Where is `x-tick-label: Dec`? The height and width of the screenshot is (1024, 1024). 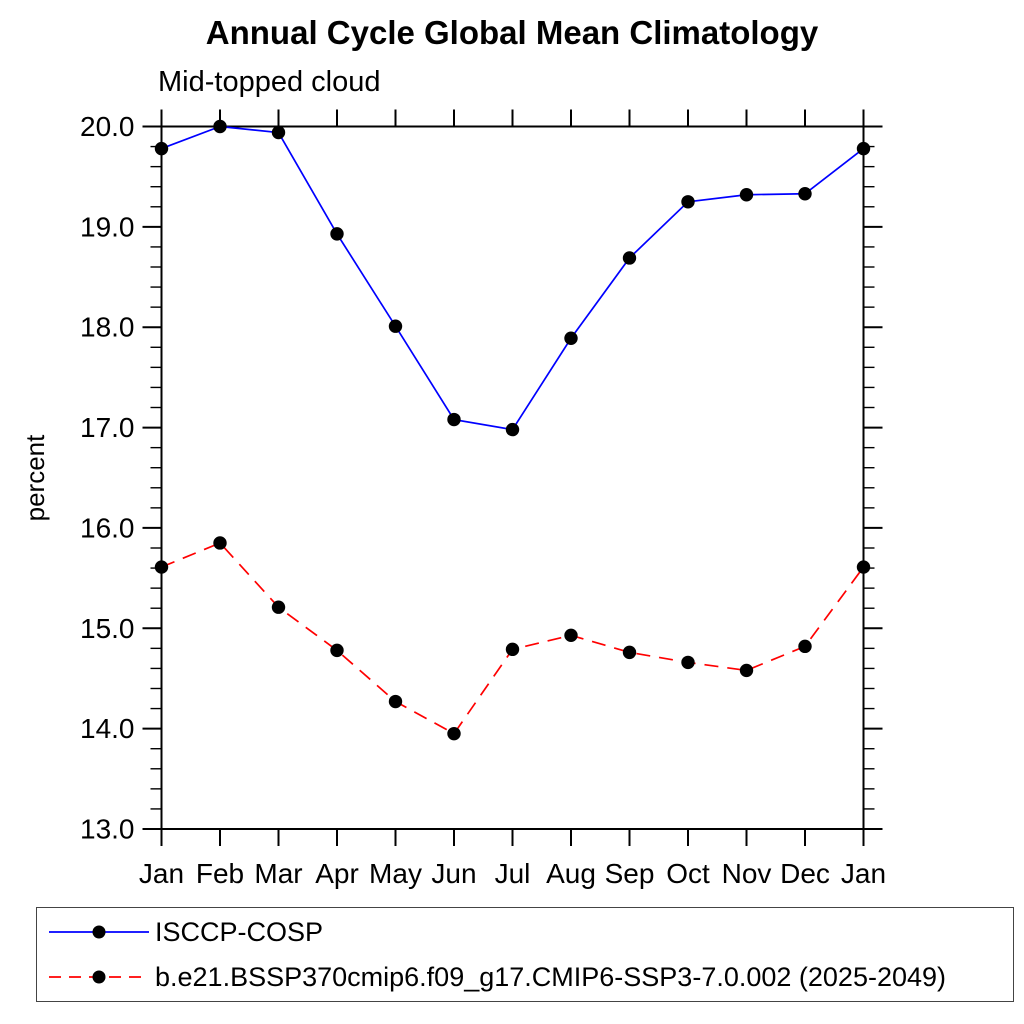 x-tick-label: Dec is located at coordinates (805, 873).